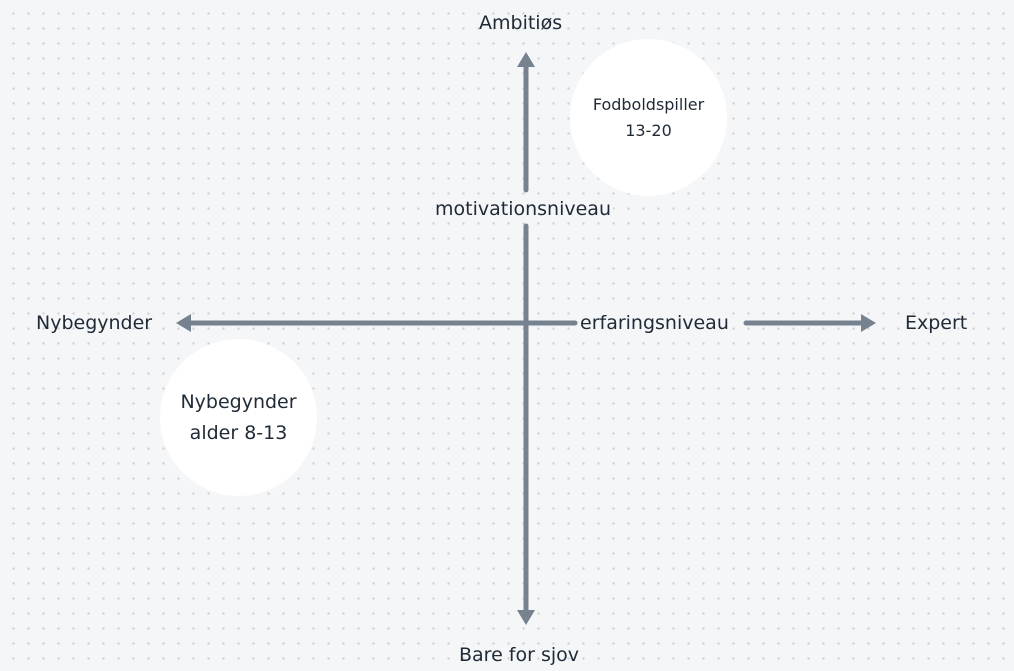  Describe the element at coordinates (654, 323) in the screenshot. I see `horizontal-axis-title: erfaringsniveau` at that location.